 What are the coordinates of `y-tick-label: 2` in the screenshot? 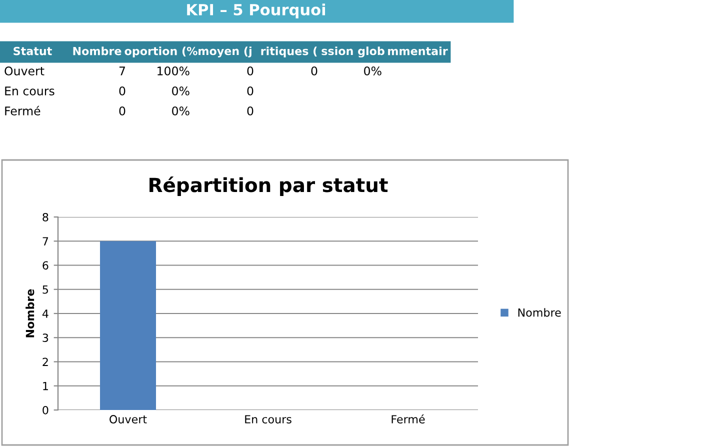 It's located at (45, 362).